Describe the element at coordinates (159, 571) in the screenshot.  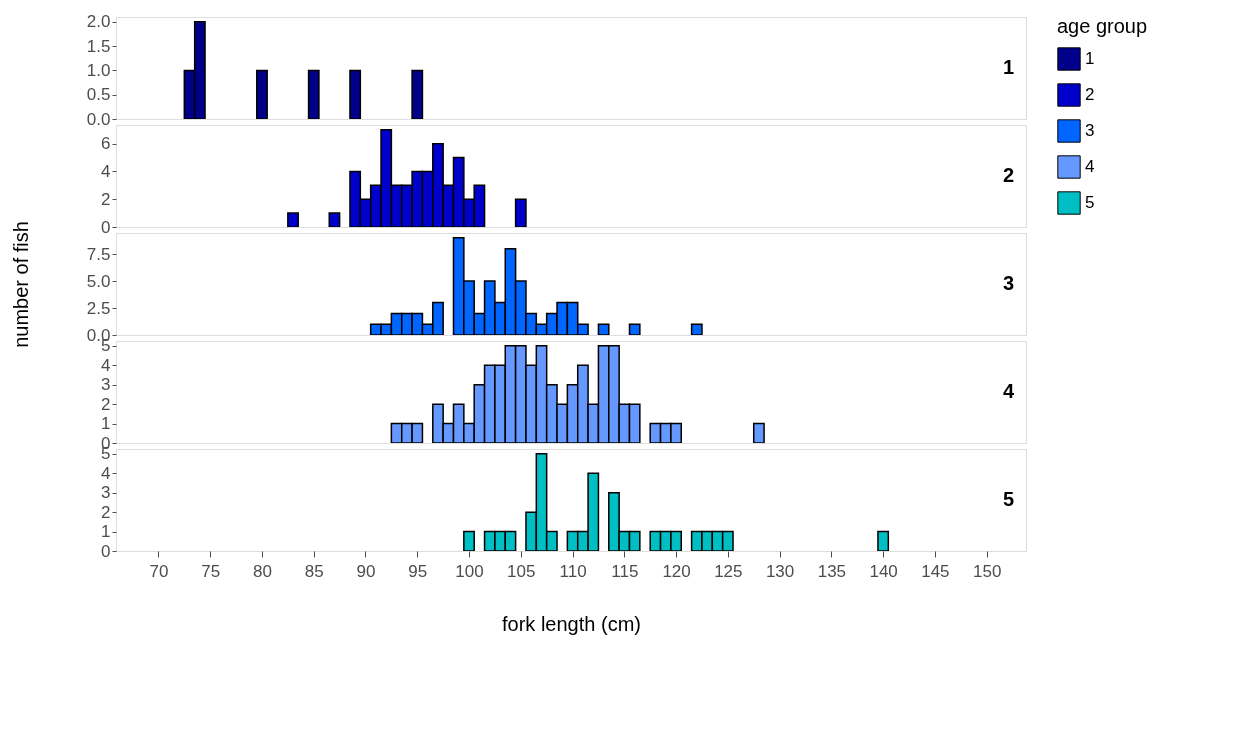
I see `x-tick-label: 70` at that location.